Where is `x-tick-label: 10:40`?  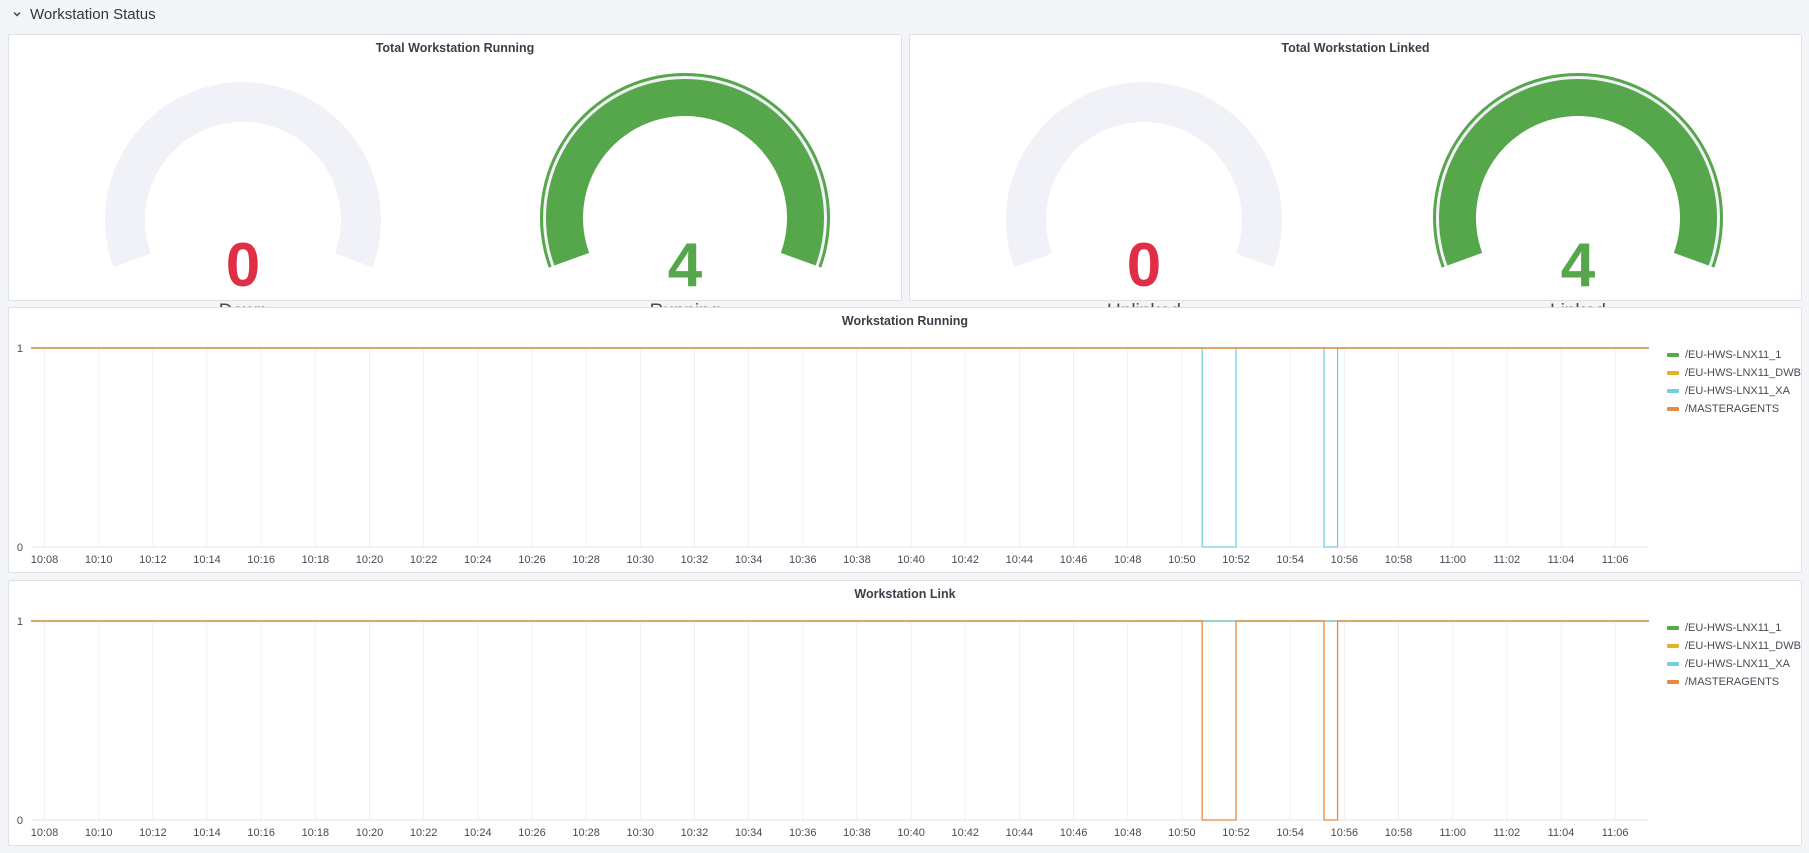 x-tick-label: 10:40 is located at coordinates (911, 833).